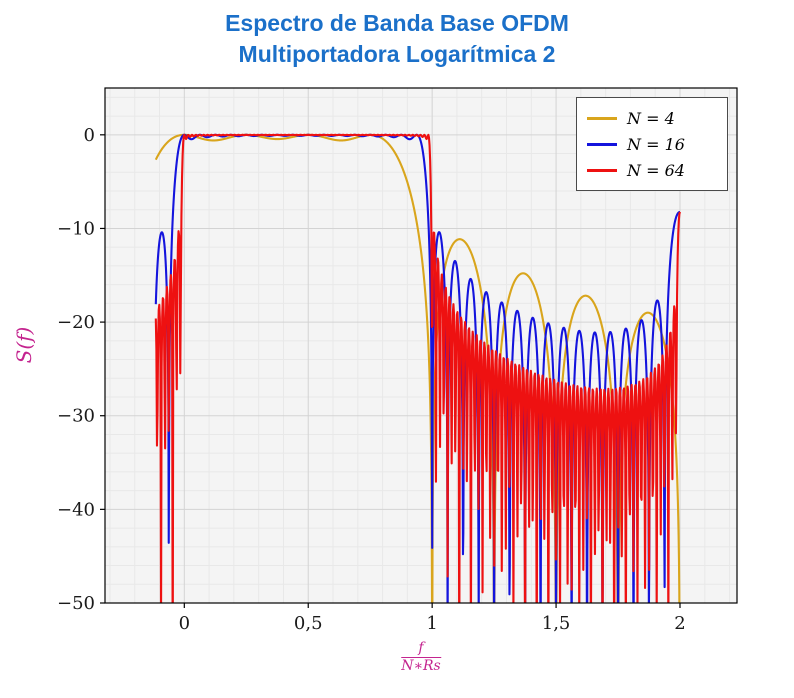 The height and width of the screenshot is (698, 794). I want to click on svg-text: −30, so click(76, 416).